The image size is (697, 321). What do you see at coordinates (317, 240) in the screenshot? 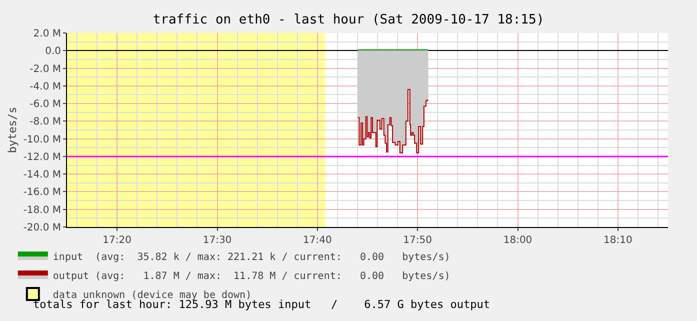
I see `x-tick-label: 17:40` at bounding box center [317, 240].